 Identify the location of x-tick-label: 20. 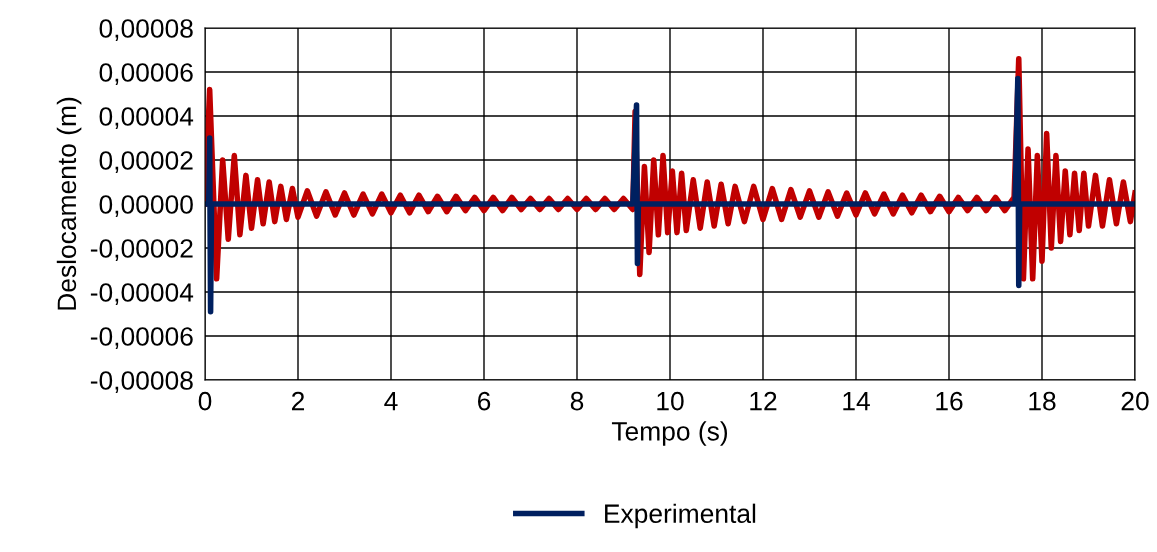
(1135, 401).